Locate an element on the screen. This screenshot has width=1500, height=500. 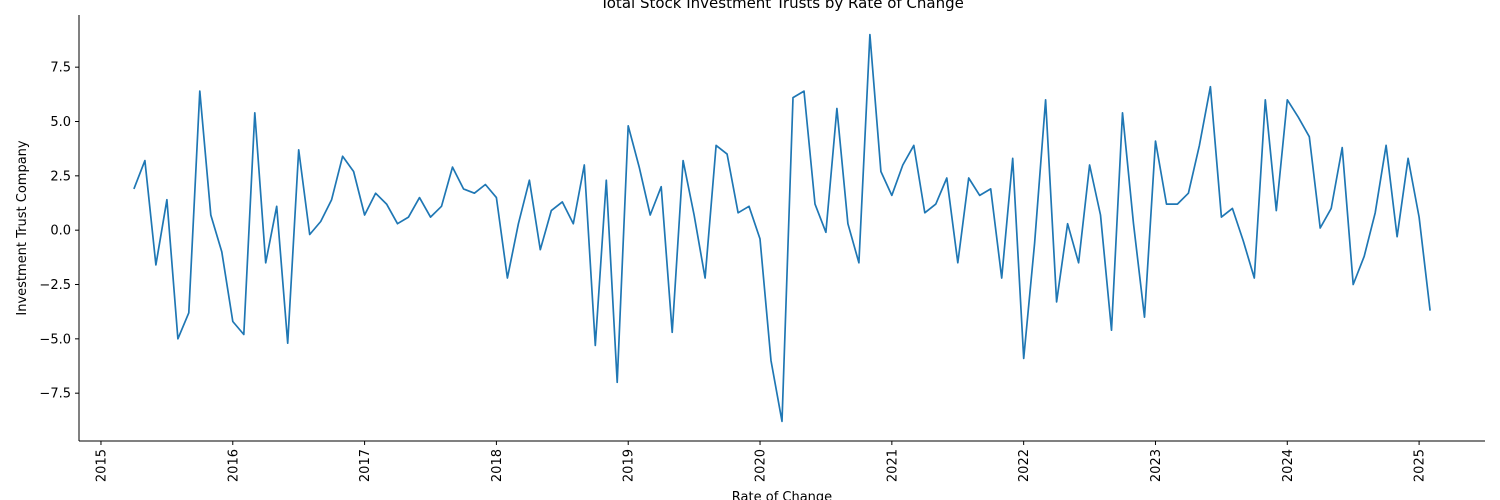
x-tick-label: 2019 is located at coordinates (629, 465).